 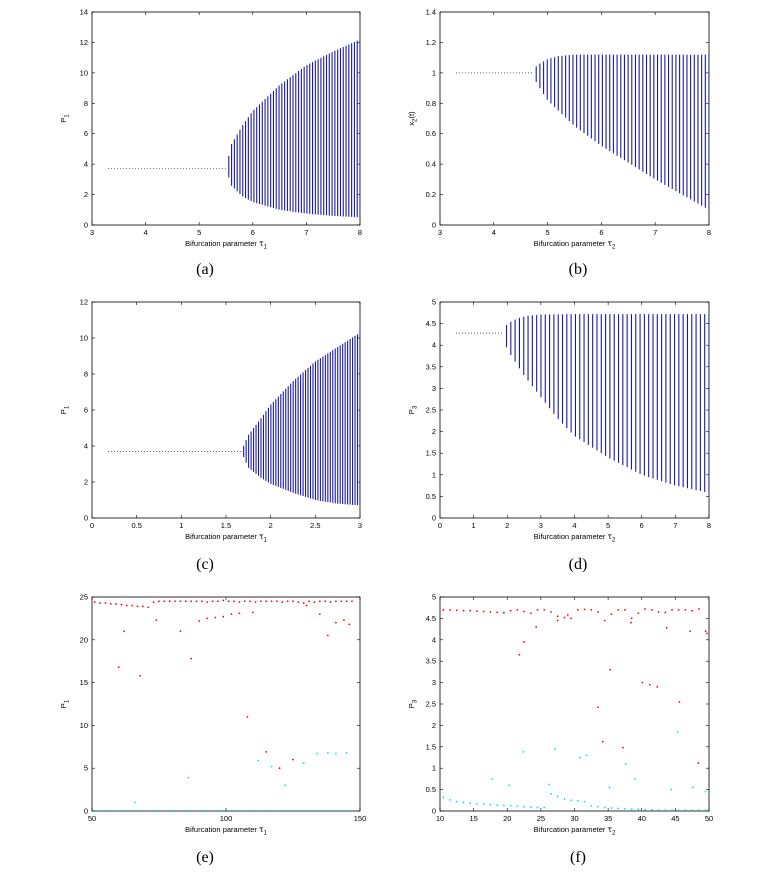 I want to click on x-tick-label: 1.5, so click(x=226, y=525).